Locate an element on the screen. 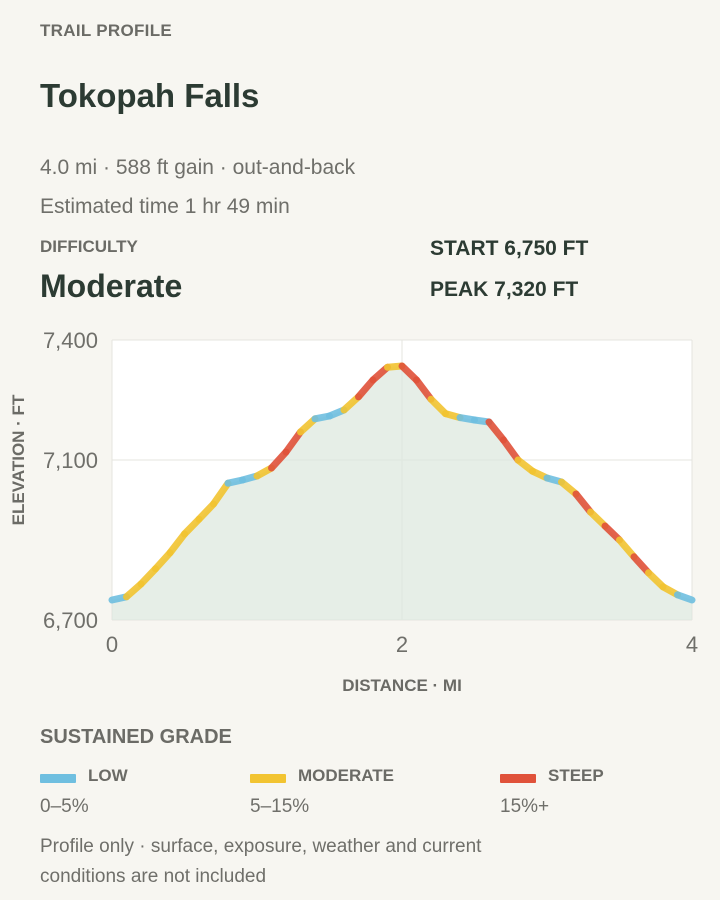 This screenshot has width=720, height=900. y-axis-title: ELEVATION · FT is located at coordinates (18, 459).